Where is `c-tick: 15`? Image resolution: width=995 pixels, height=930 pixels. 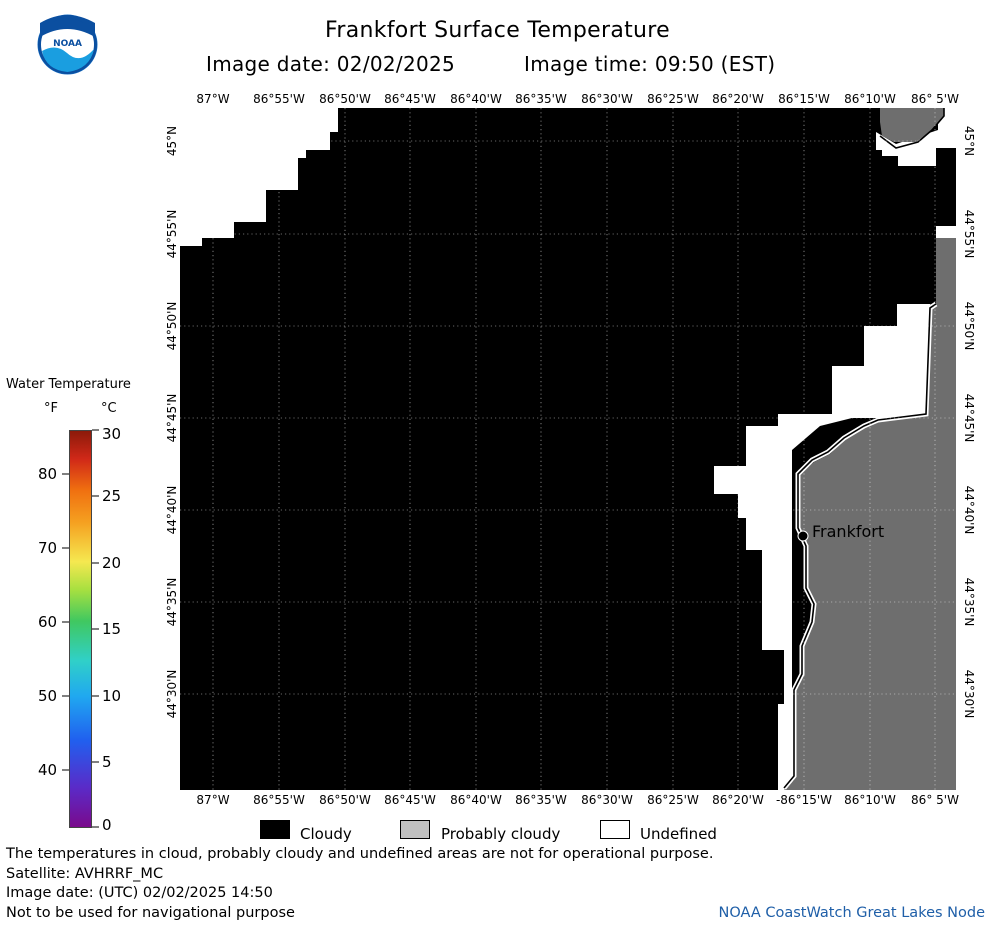 c-tick: 15 is located at coordinates (112, 629).